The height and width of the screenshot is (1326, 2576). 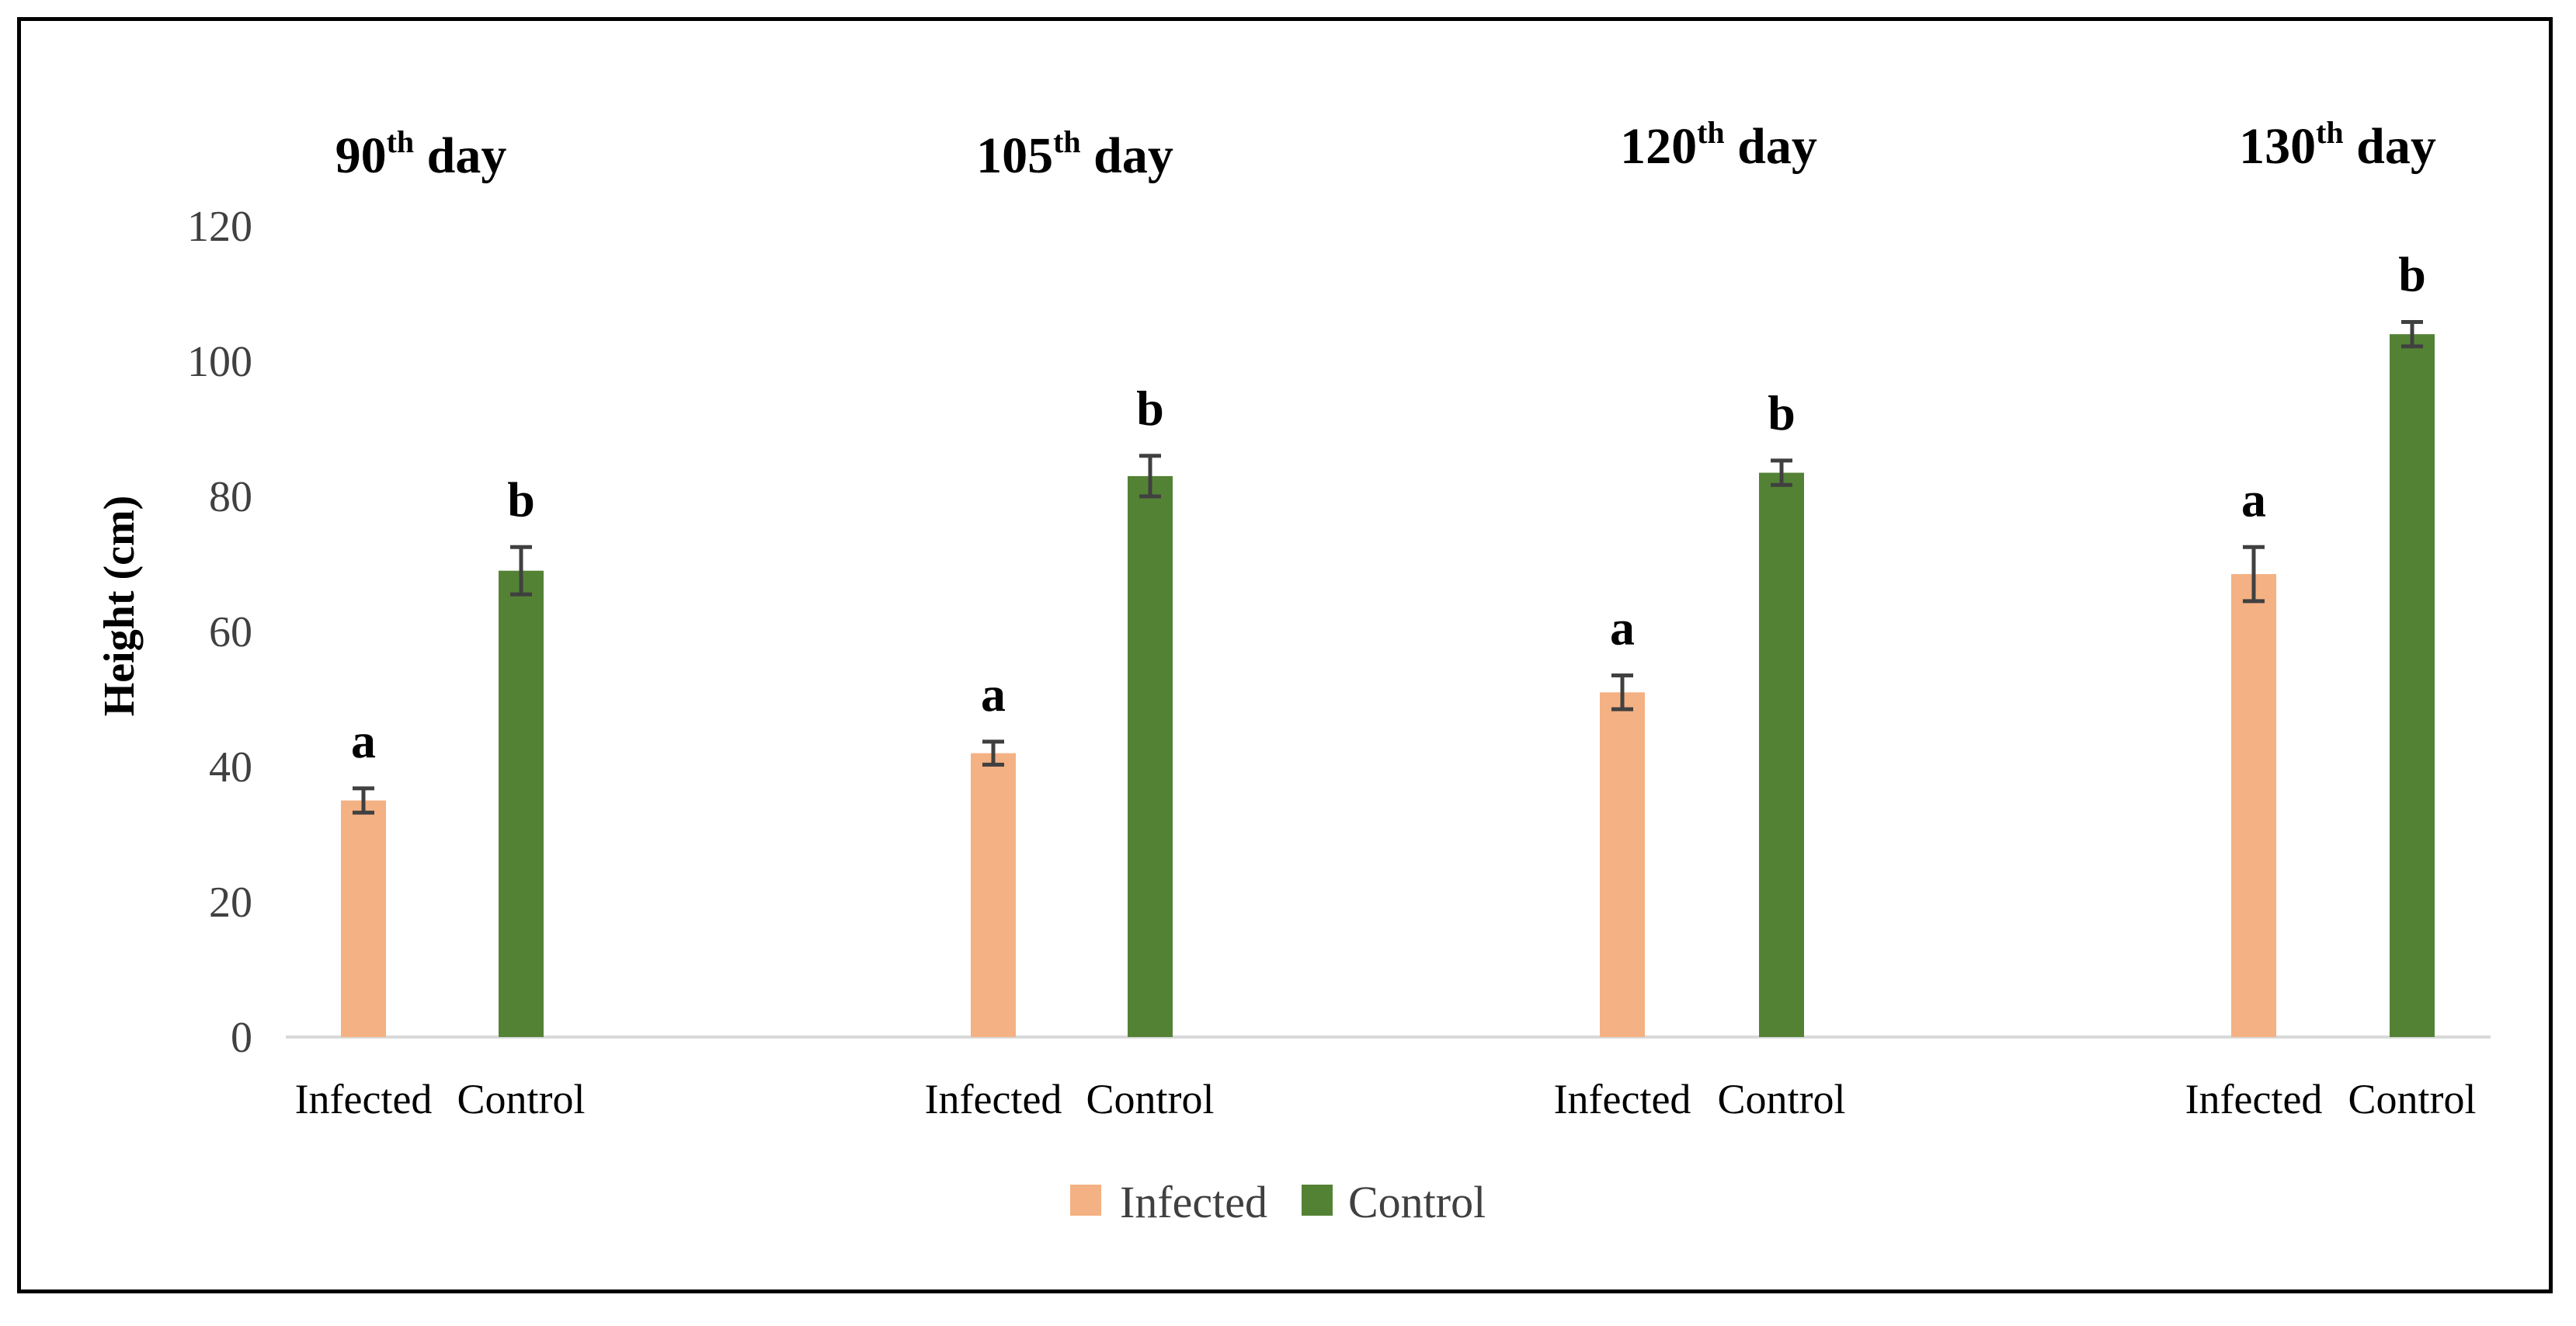 I want to click on y-tick-label: 40, so click(x=231, y=767).